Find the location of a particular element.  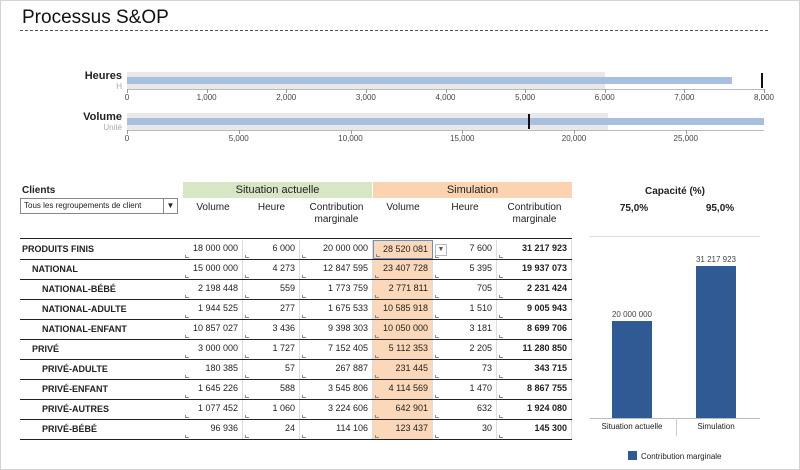

cell-v2: 2 771 811 is located at coordinates (403, 289).